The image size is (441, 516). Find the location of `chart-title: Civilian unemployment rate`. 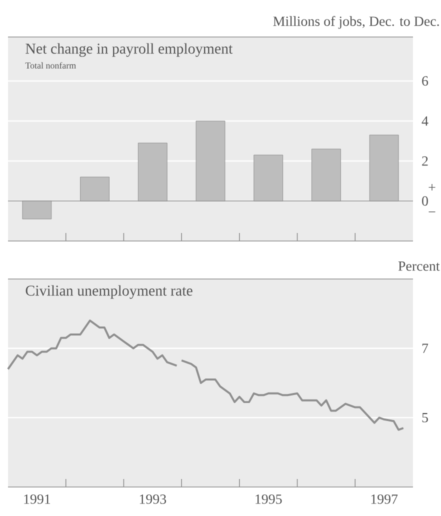

chart-title: Civilian unemployment rate is located at coordinates (109, 292).